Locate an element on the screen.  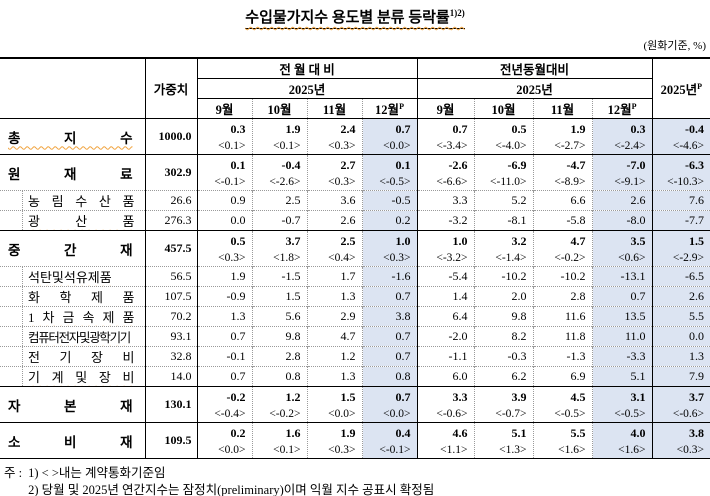
value-cell: 5.1 <1.3> is located at coordinates (504, 440).